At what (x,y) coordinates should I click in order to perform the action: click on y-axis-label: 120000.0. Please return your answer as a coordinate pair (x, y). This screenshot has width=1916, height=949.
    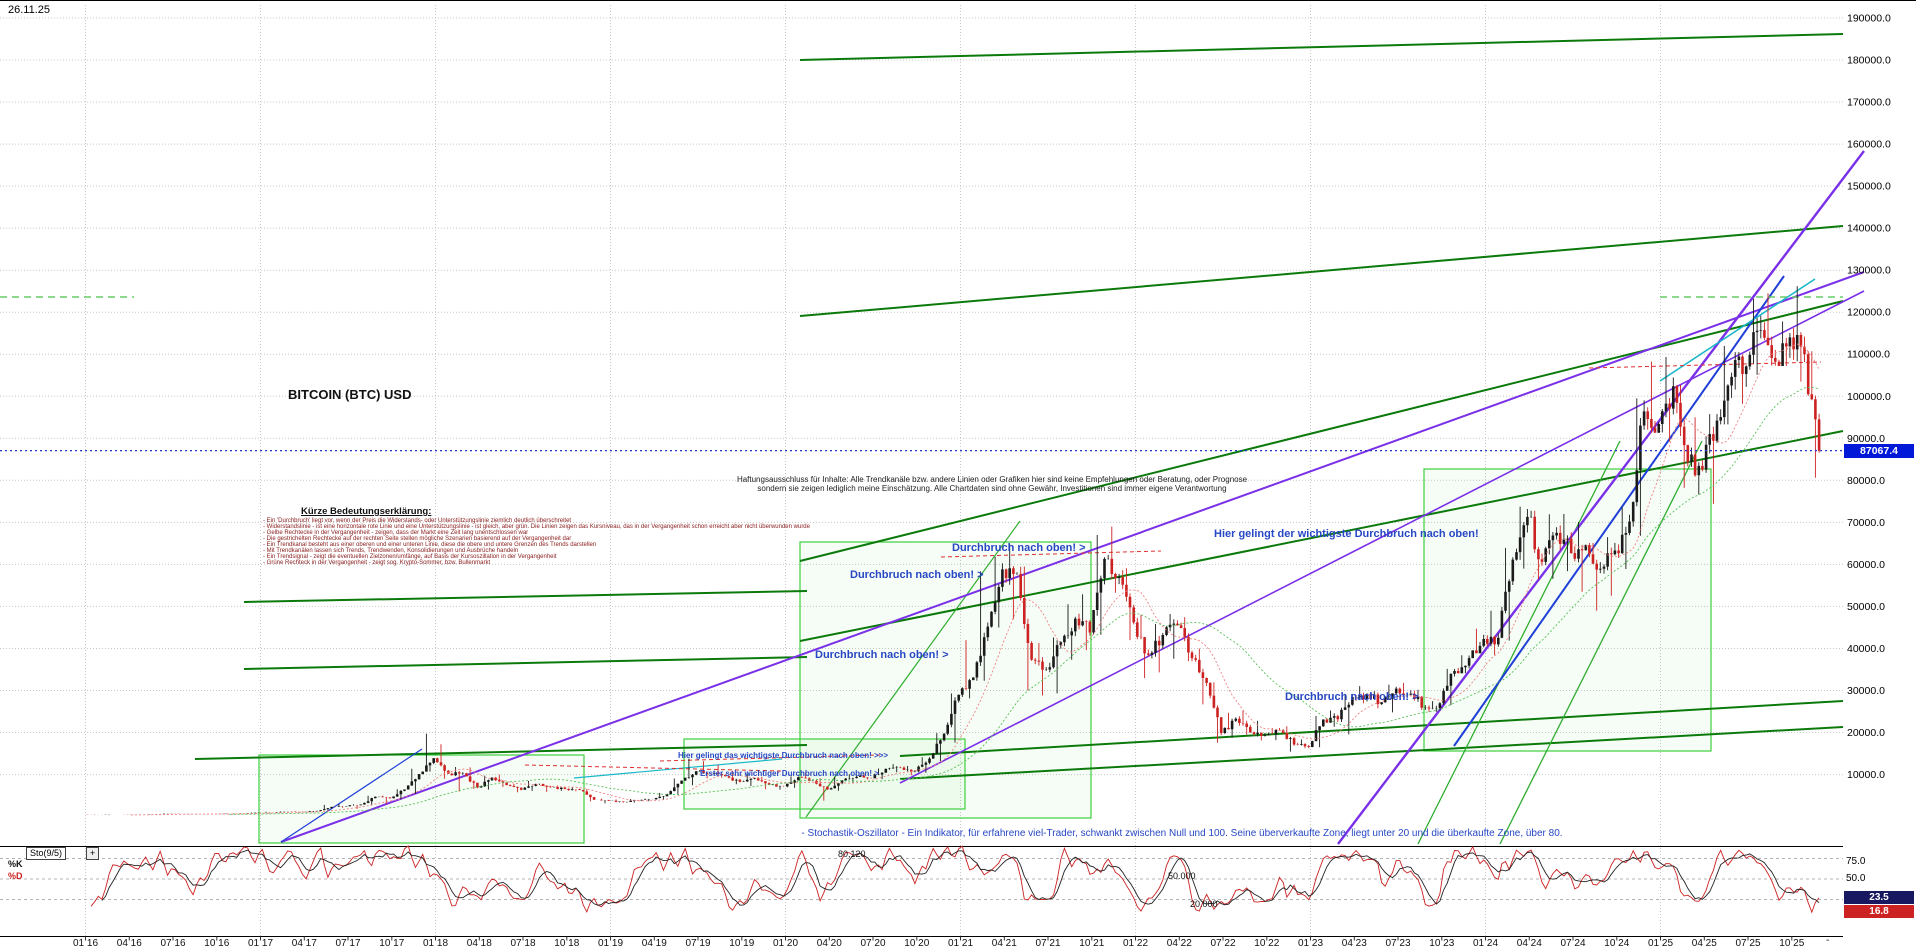
    Looking at the image, I should click on (1869, 313).